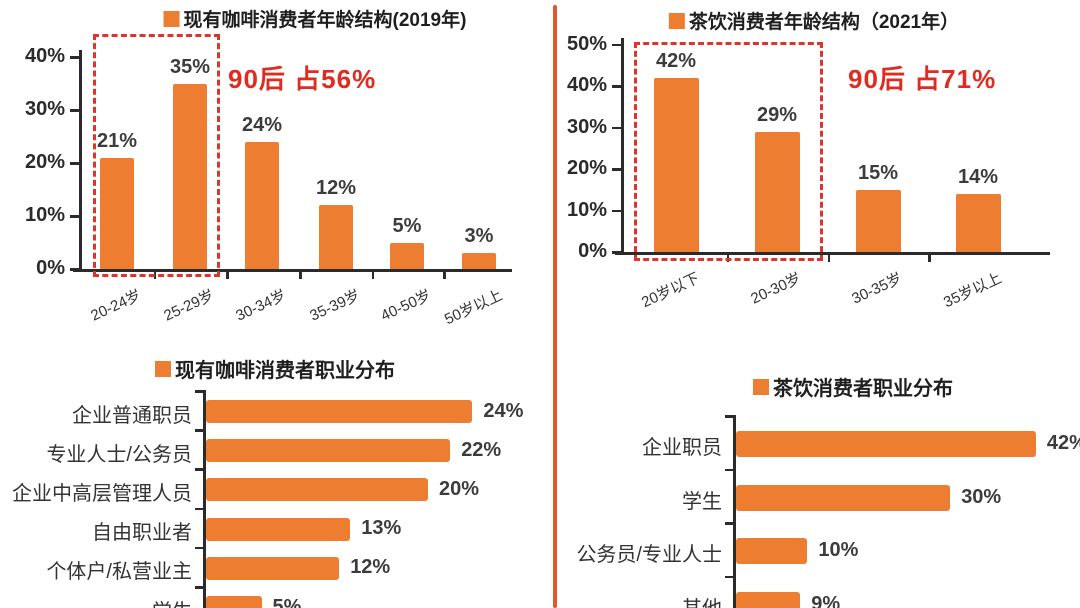 Image resolution: width=1080 pixels, height=608 pixels. What do you see at coordinates (115, 305) in the screenshot?
I see `x-axis-label: 20-24岁` at bounding box center [115, 305].